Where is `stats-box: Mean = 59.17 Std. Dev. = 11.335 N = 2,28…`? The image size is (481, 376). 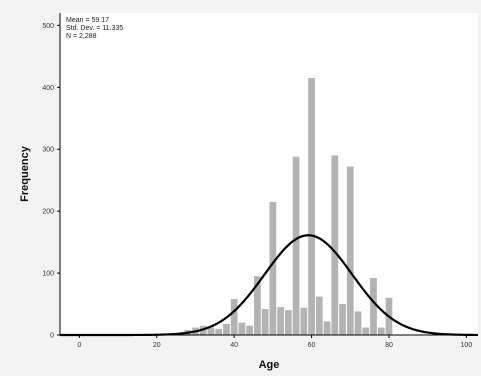
stats-box: Mean = 59.17 Std. Dev. = 11.335 N = 2,28… is located at coordinates (94, 28).